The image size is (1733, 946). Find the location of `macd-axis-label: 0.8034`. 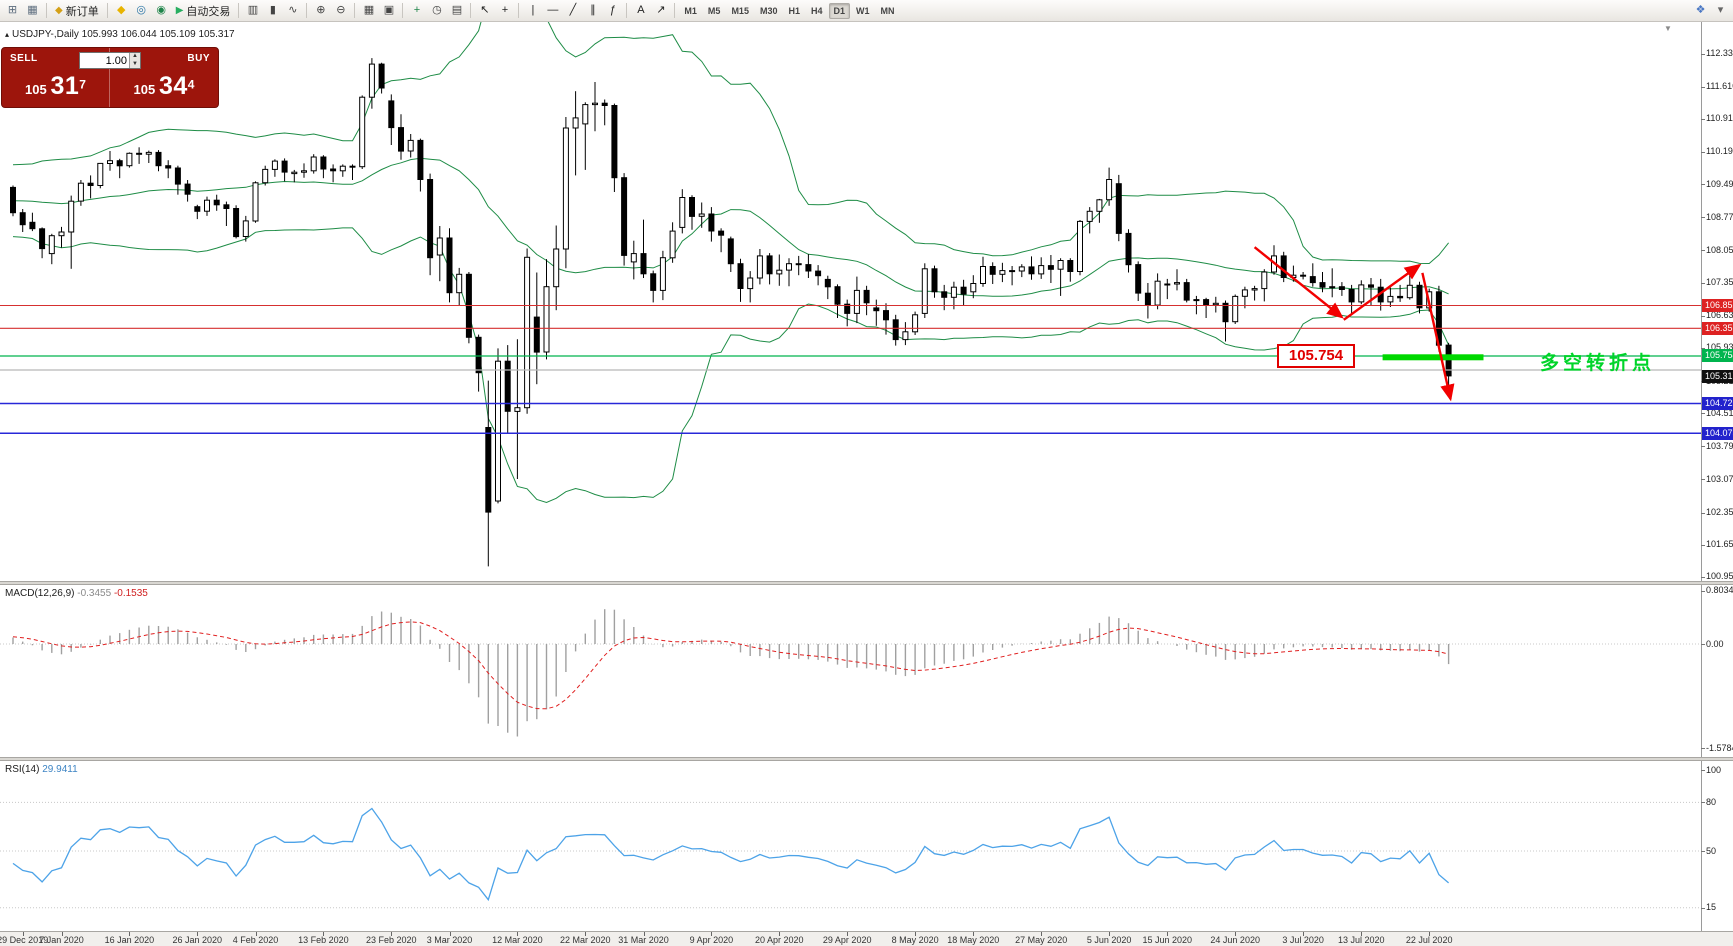

macd-axis-label: 0.8034 is located at coordinates (1719, 590).